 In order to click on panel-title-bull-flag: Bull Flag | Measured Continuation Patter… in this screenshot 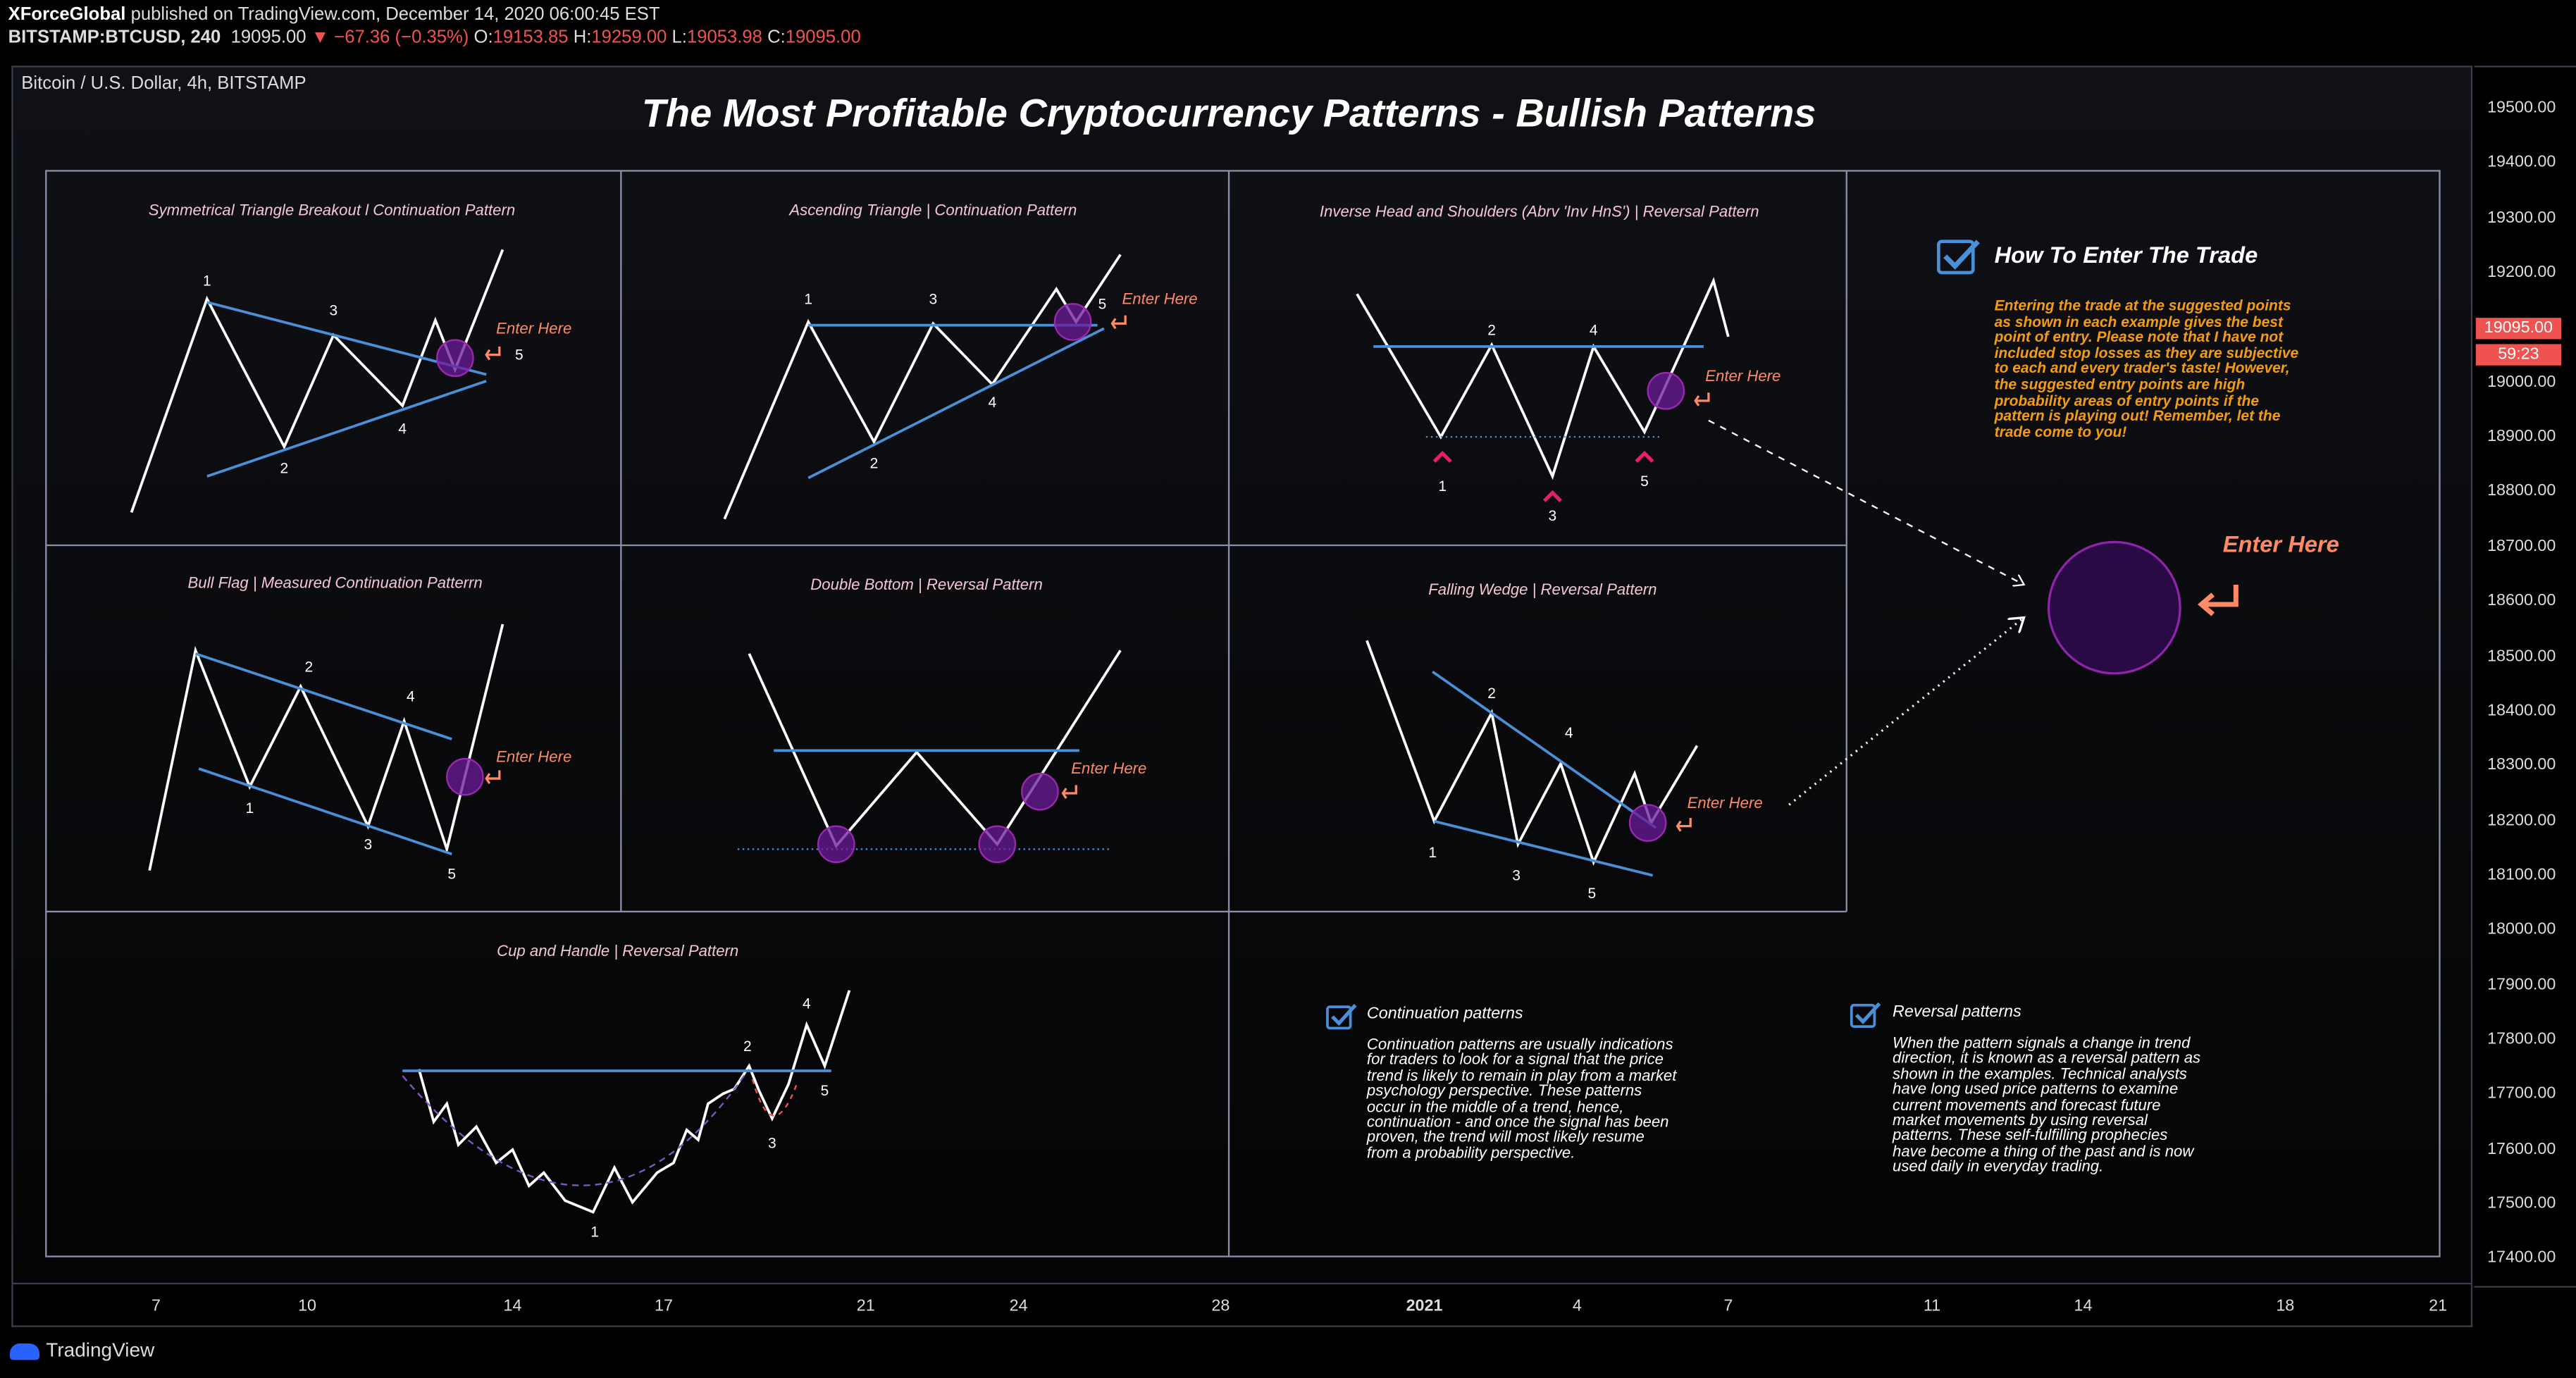, I will do `click(335, 583)`.